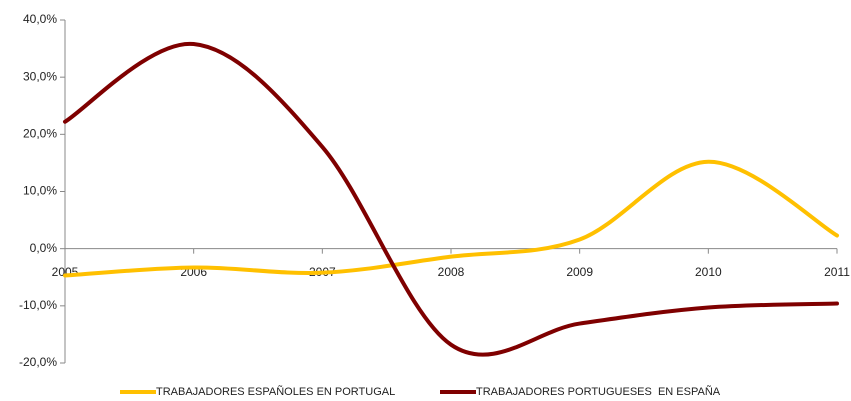 This screenshot has height=401, width=851. What do you see at coordinates (38, 305) in the screenshot?
I see `y-tick-label: -10,0%` at bounding box center [38, 305].